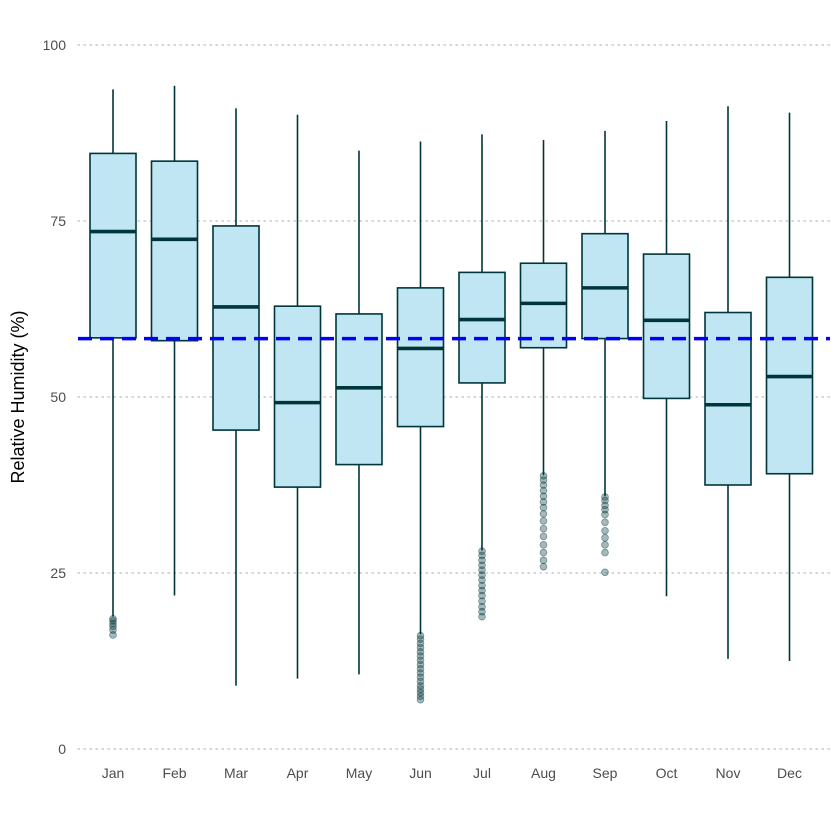  I want to click on box-body-feb, so click(174, 251).